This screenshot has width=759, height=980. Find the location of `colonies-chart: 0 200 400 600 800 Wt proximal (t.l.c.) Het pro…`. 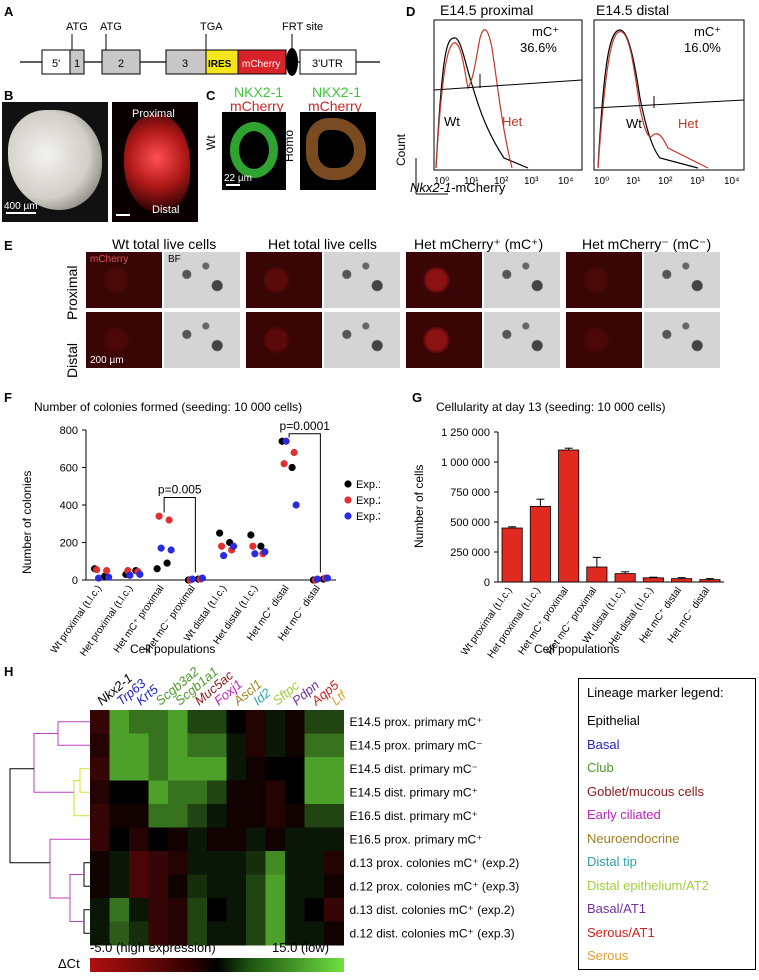

colonies-chart: 0 200 400 600 800 Wt proximal (t.l.c.) Het pro… is located at coordinates (192, 536).